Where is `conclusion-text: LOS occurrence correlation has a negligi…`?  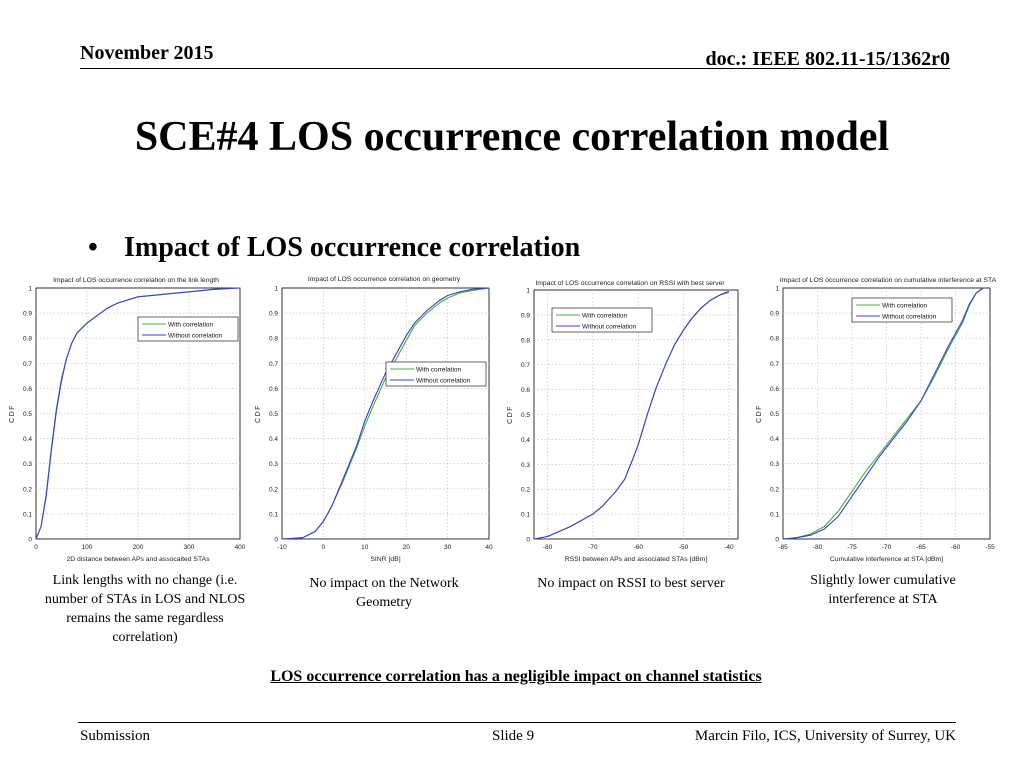
conclusion-text: LOS occurrence correlation has a negligi… is located at coordinates (516, 676).